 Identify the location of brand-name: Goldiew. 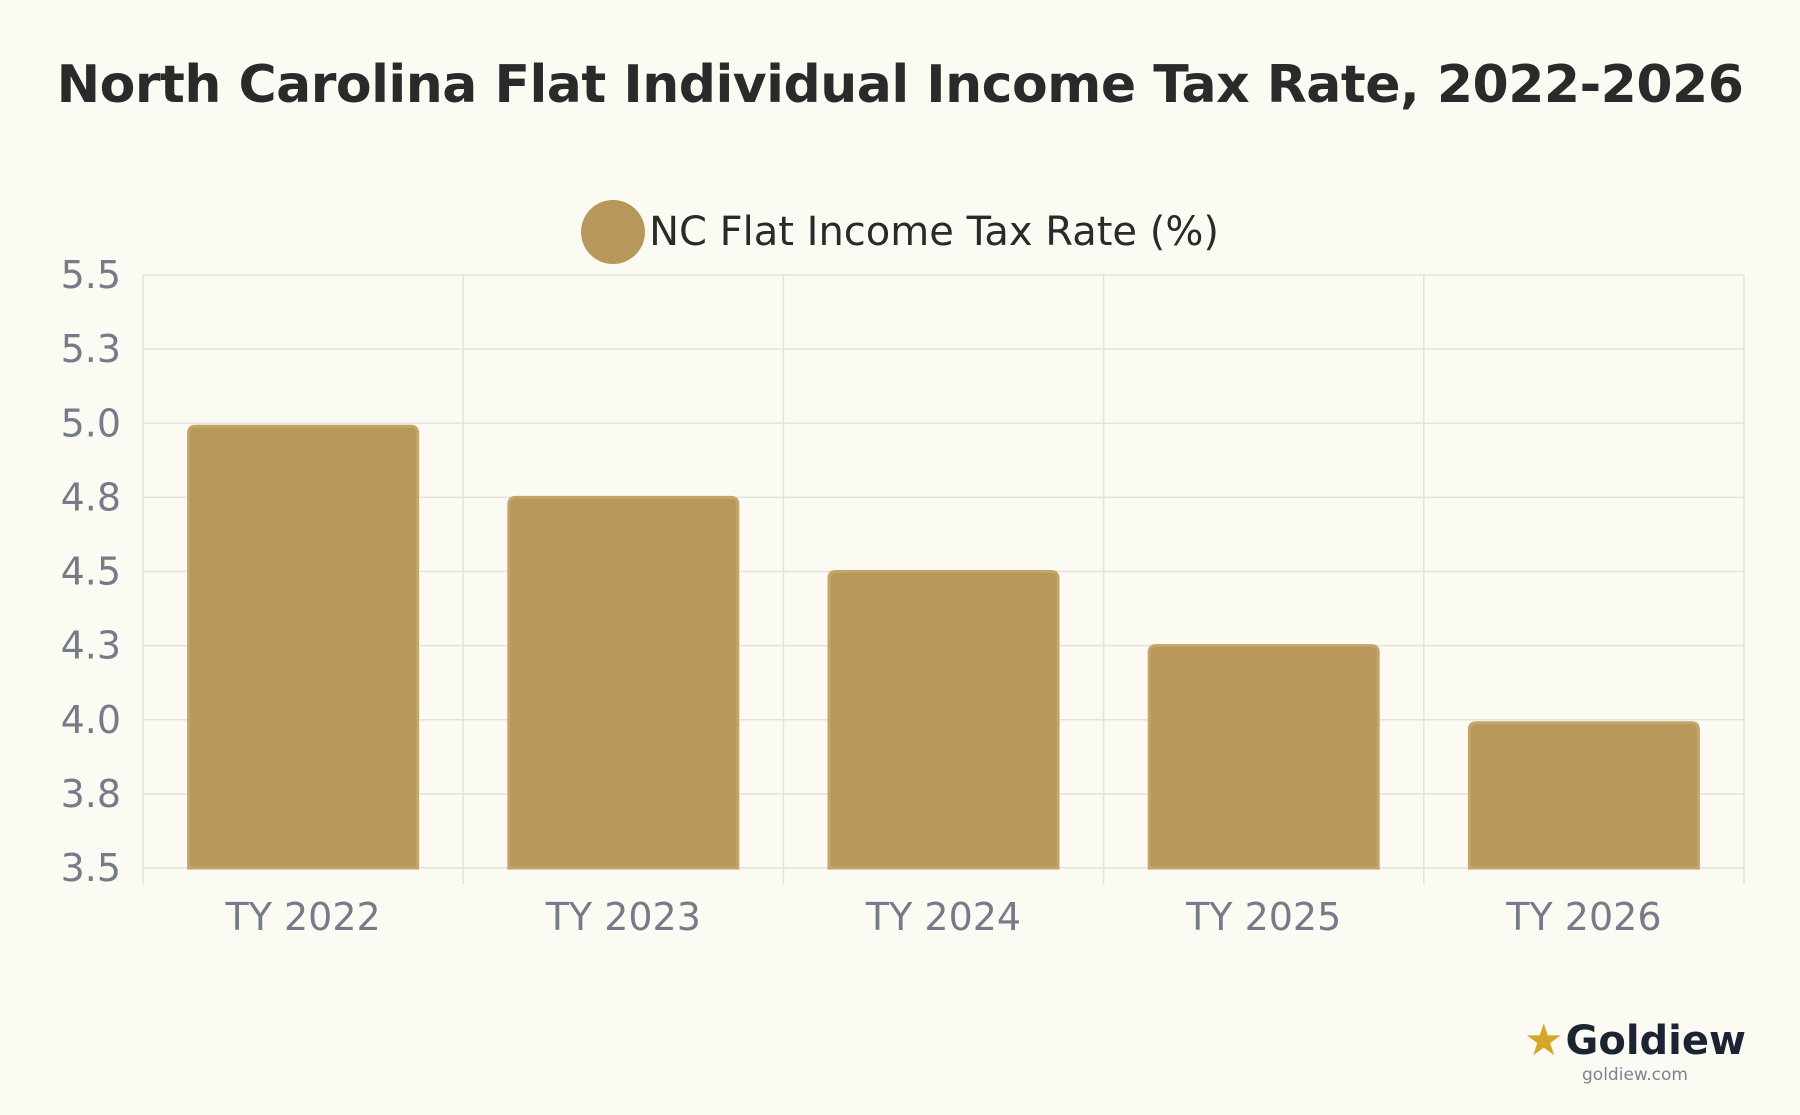
(1655, 1041).